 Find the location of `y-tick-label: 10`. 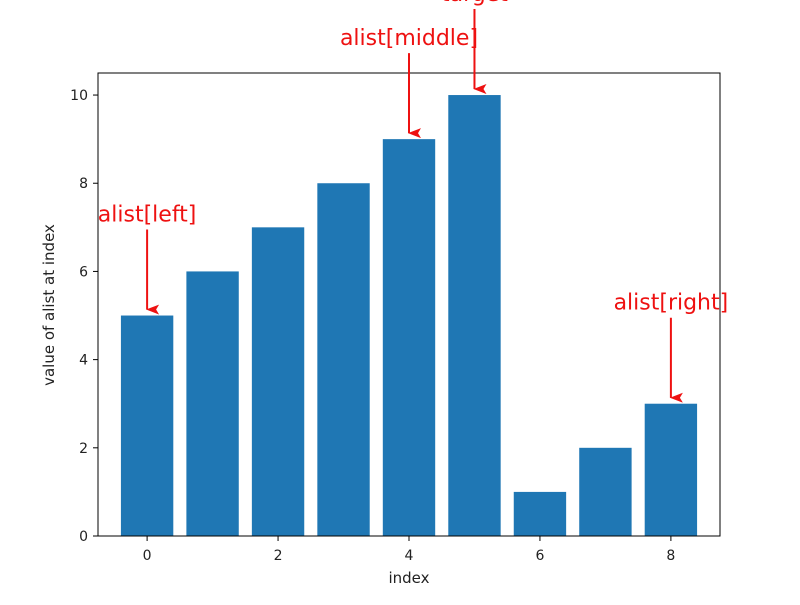

y-tick-label: 10 is located at coordinates (79, 96).